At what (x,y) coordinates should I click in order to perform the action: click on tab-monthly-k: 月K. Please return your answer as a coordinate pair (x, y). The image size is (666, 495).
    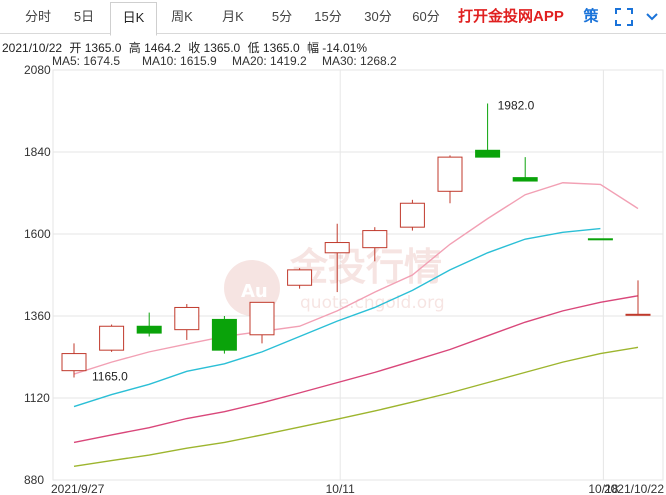
    Looking at the image, I should click on (233, 16).